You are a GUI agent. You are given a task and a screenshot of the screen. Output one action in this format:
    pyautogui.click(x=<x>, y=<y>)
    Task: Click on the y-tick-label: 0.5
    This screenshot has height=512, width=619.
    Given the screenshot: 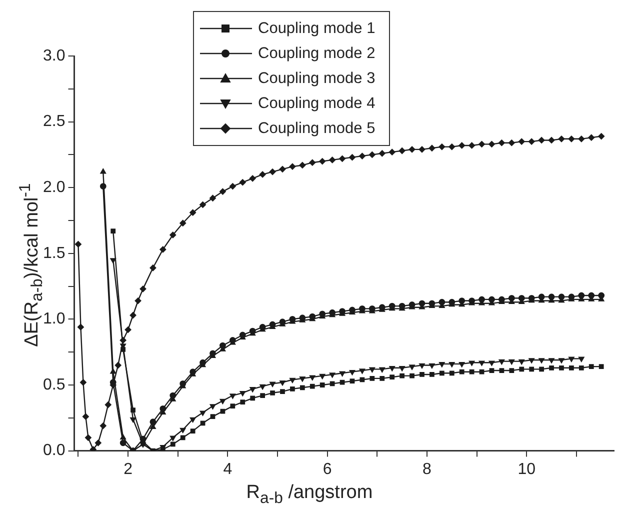 What is the action you would take?
    pyautogui.click(x=54, y=385)
    